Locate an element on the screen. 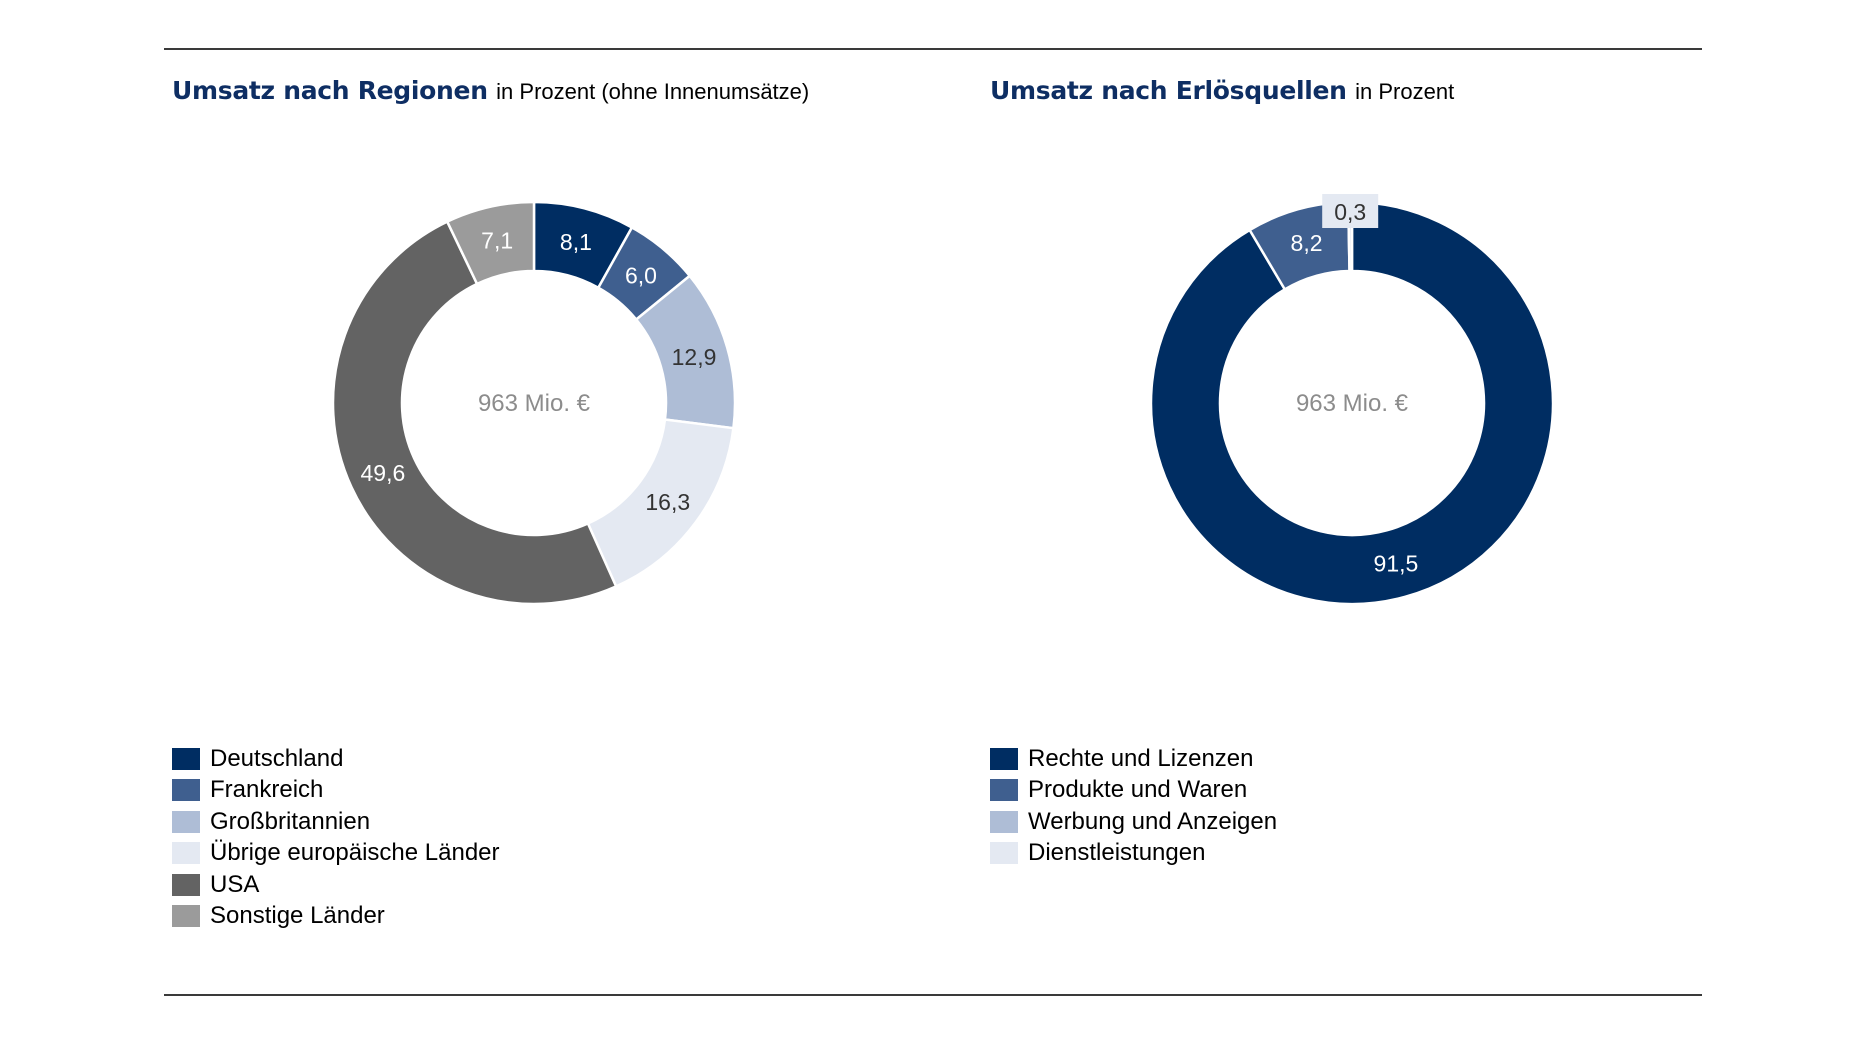 Image resolution: width=1852 pixels, height=1042 pixels. data-label-ubrige-europaische-lander: 16,3 is located at coordinates (667, 502).